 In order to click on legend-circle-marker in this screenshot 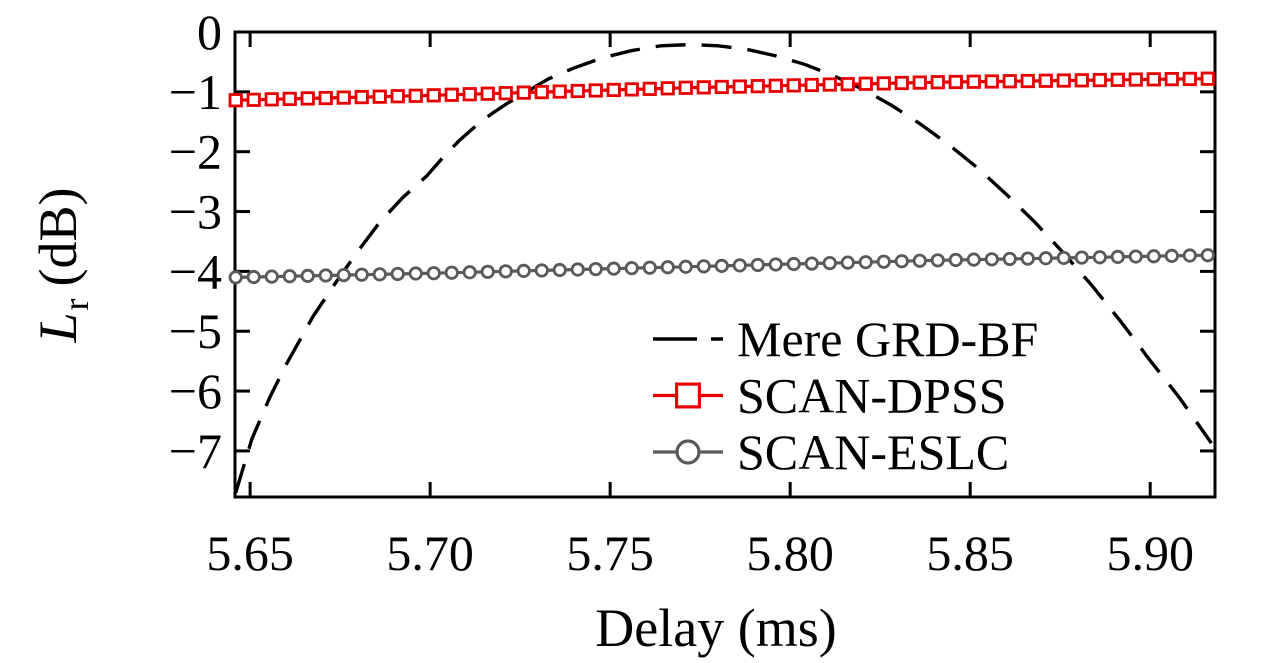, I will do `click(688, 452)`.